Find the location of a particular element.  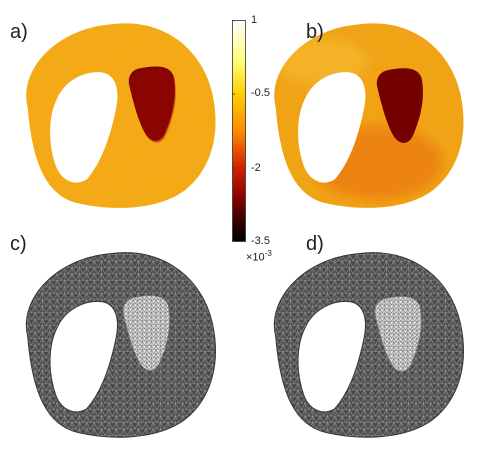

panel-label-d: d) is located at coordinates (315, 244).